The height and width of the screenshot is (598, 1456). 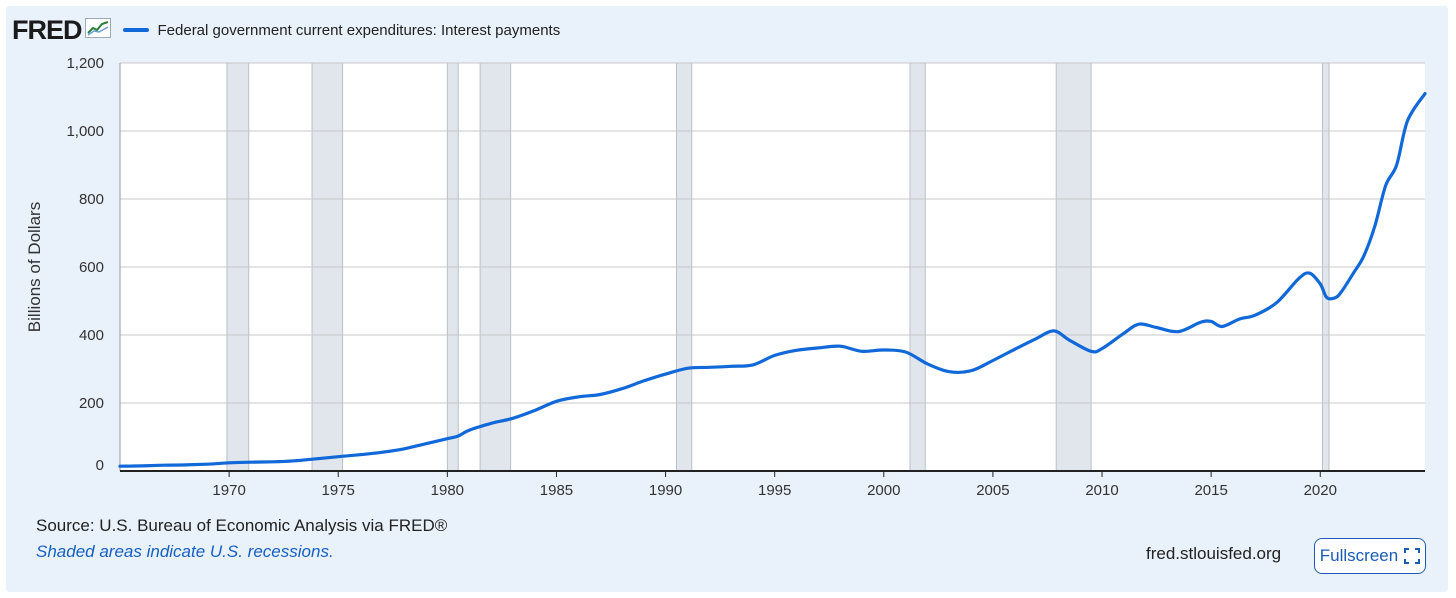 I want to click on fred-logo: FRED, so click(x=47, y=29).